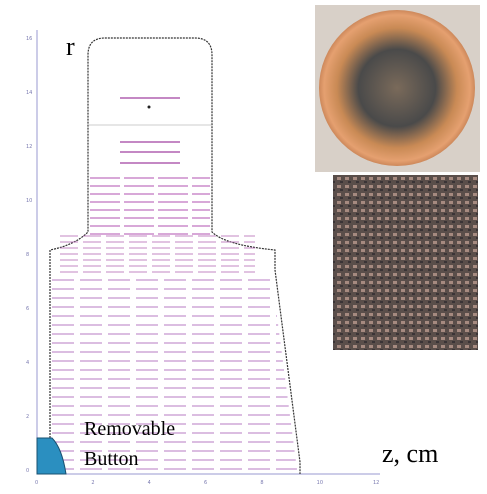 The image size is (487, 494). Describe the element at coordinates (27, 471) in the screenshot. I see `y-tick-label: 0` at that location.